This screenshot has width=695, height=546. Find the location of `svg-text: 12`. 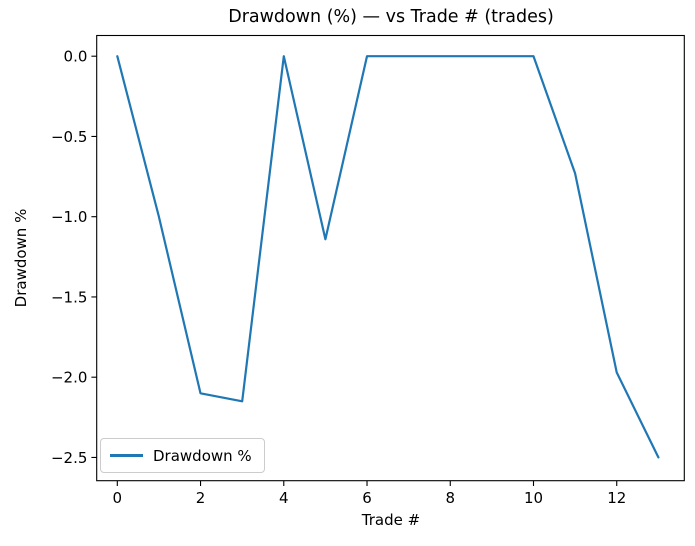

svg-text: 12 is located at coordinates (616, 498).